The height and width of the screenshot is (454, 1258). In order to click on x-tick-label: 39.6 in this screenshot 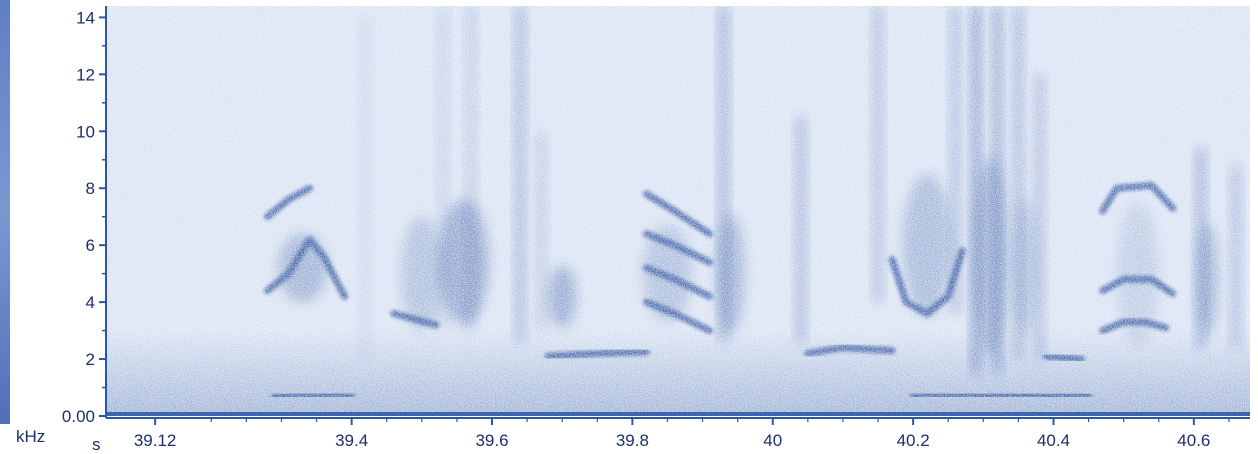, I will do `click(491, 440)`.